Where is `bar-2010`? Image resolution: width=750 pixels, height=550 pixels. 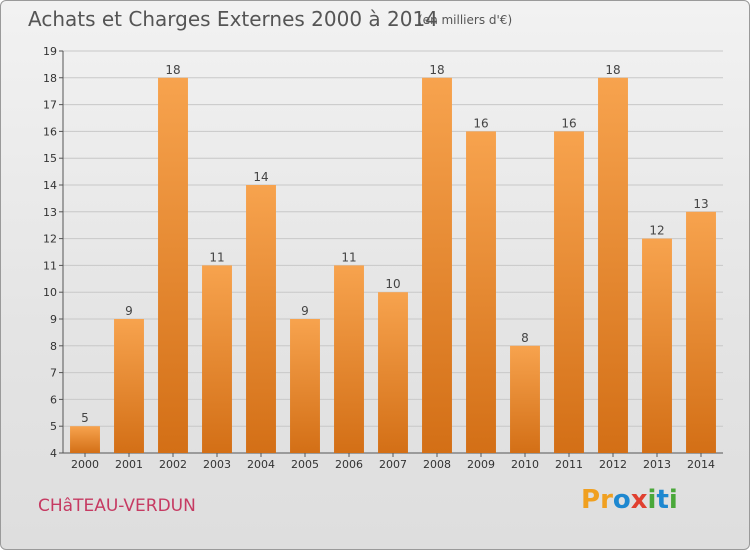
bar-2010 is located at coordinates (525, 399).